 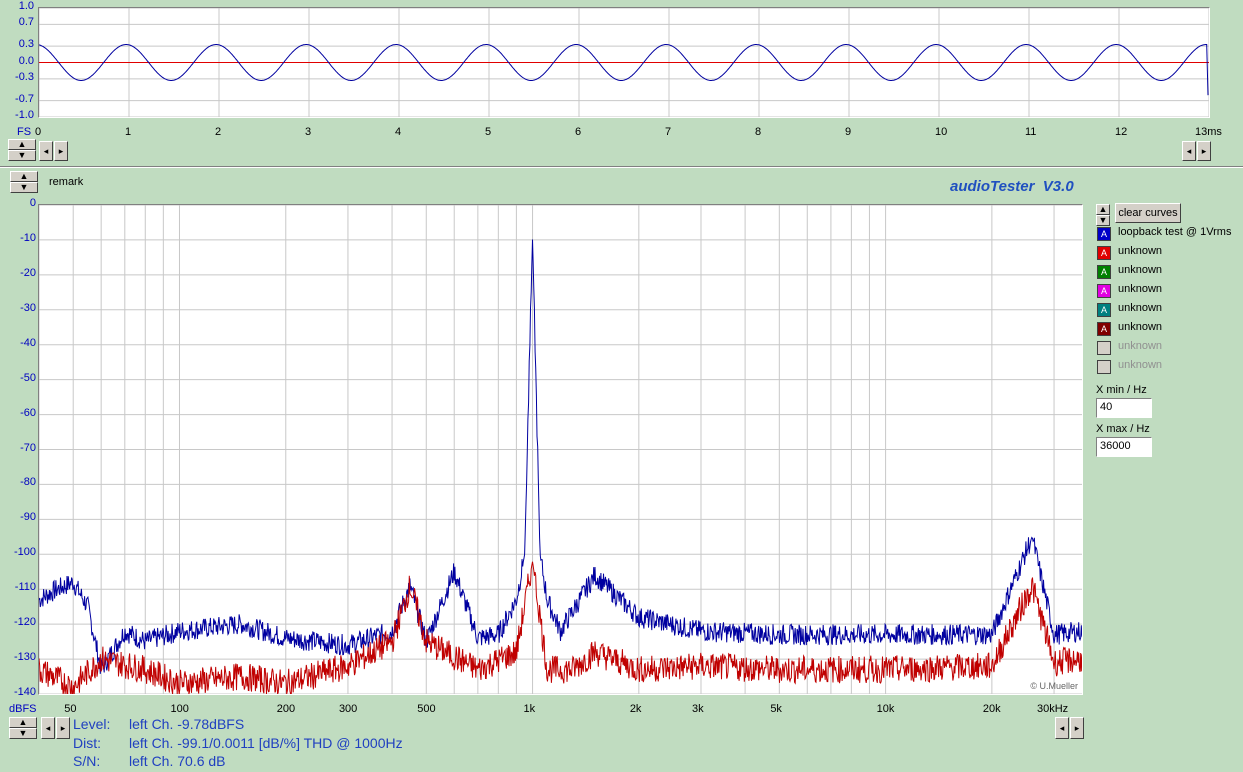 I want to click on spectrum-x-tick: 50, so click(x=70, y=709).